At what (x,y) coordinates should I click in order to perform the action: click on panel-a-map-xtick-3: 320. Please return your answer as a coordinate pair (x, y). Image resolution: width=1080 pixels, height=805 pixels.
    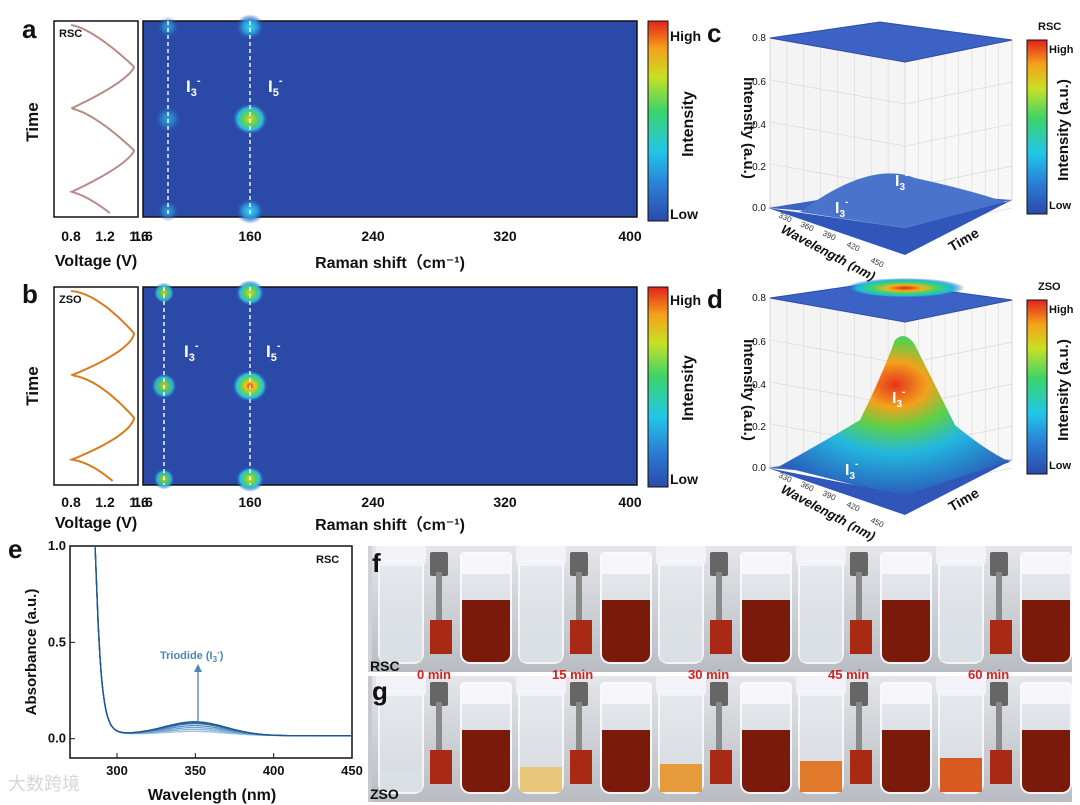
    Looking at the image, I should click on (505, 236).